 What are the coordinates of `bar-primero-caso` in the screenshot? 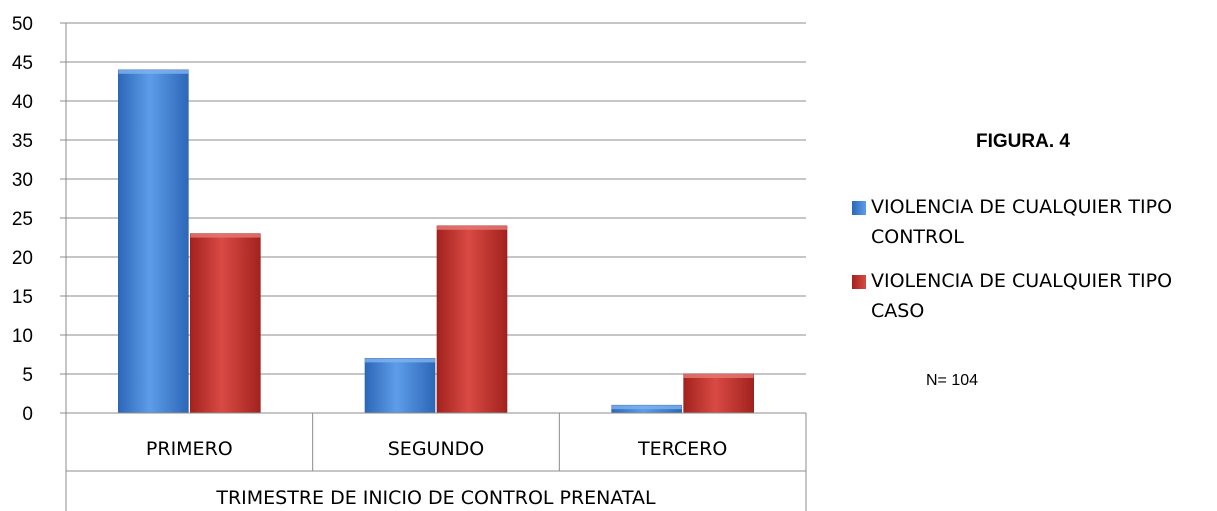 It's located at (225, 323).